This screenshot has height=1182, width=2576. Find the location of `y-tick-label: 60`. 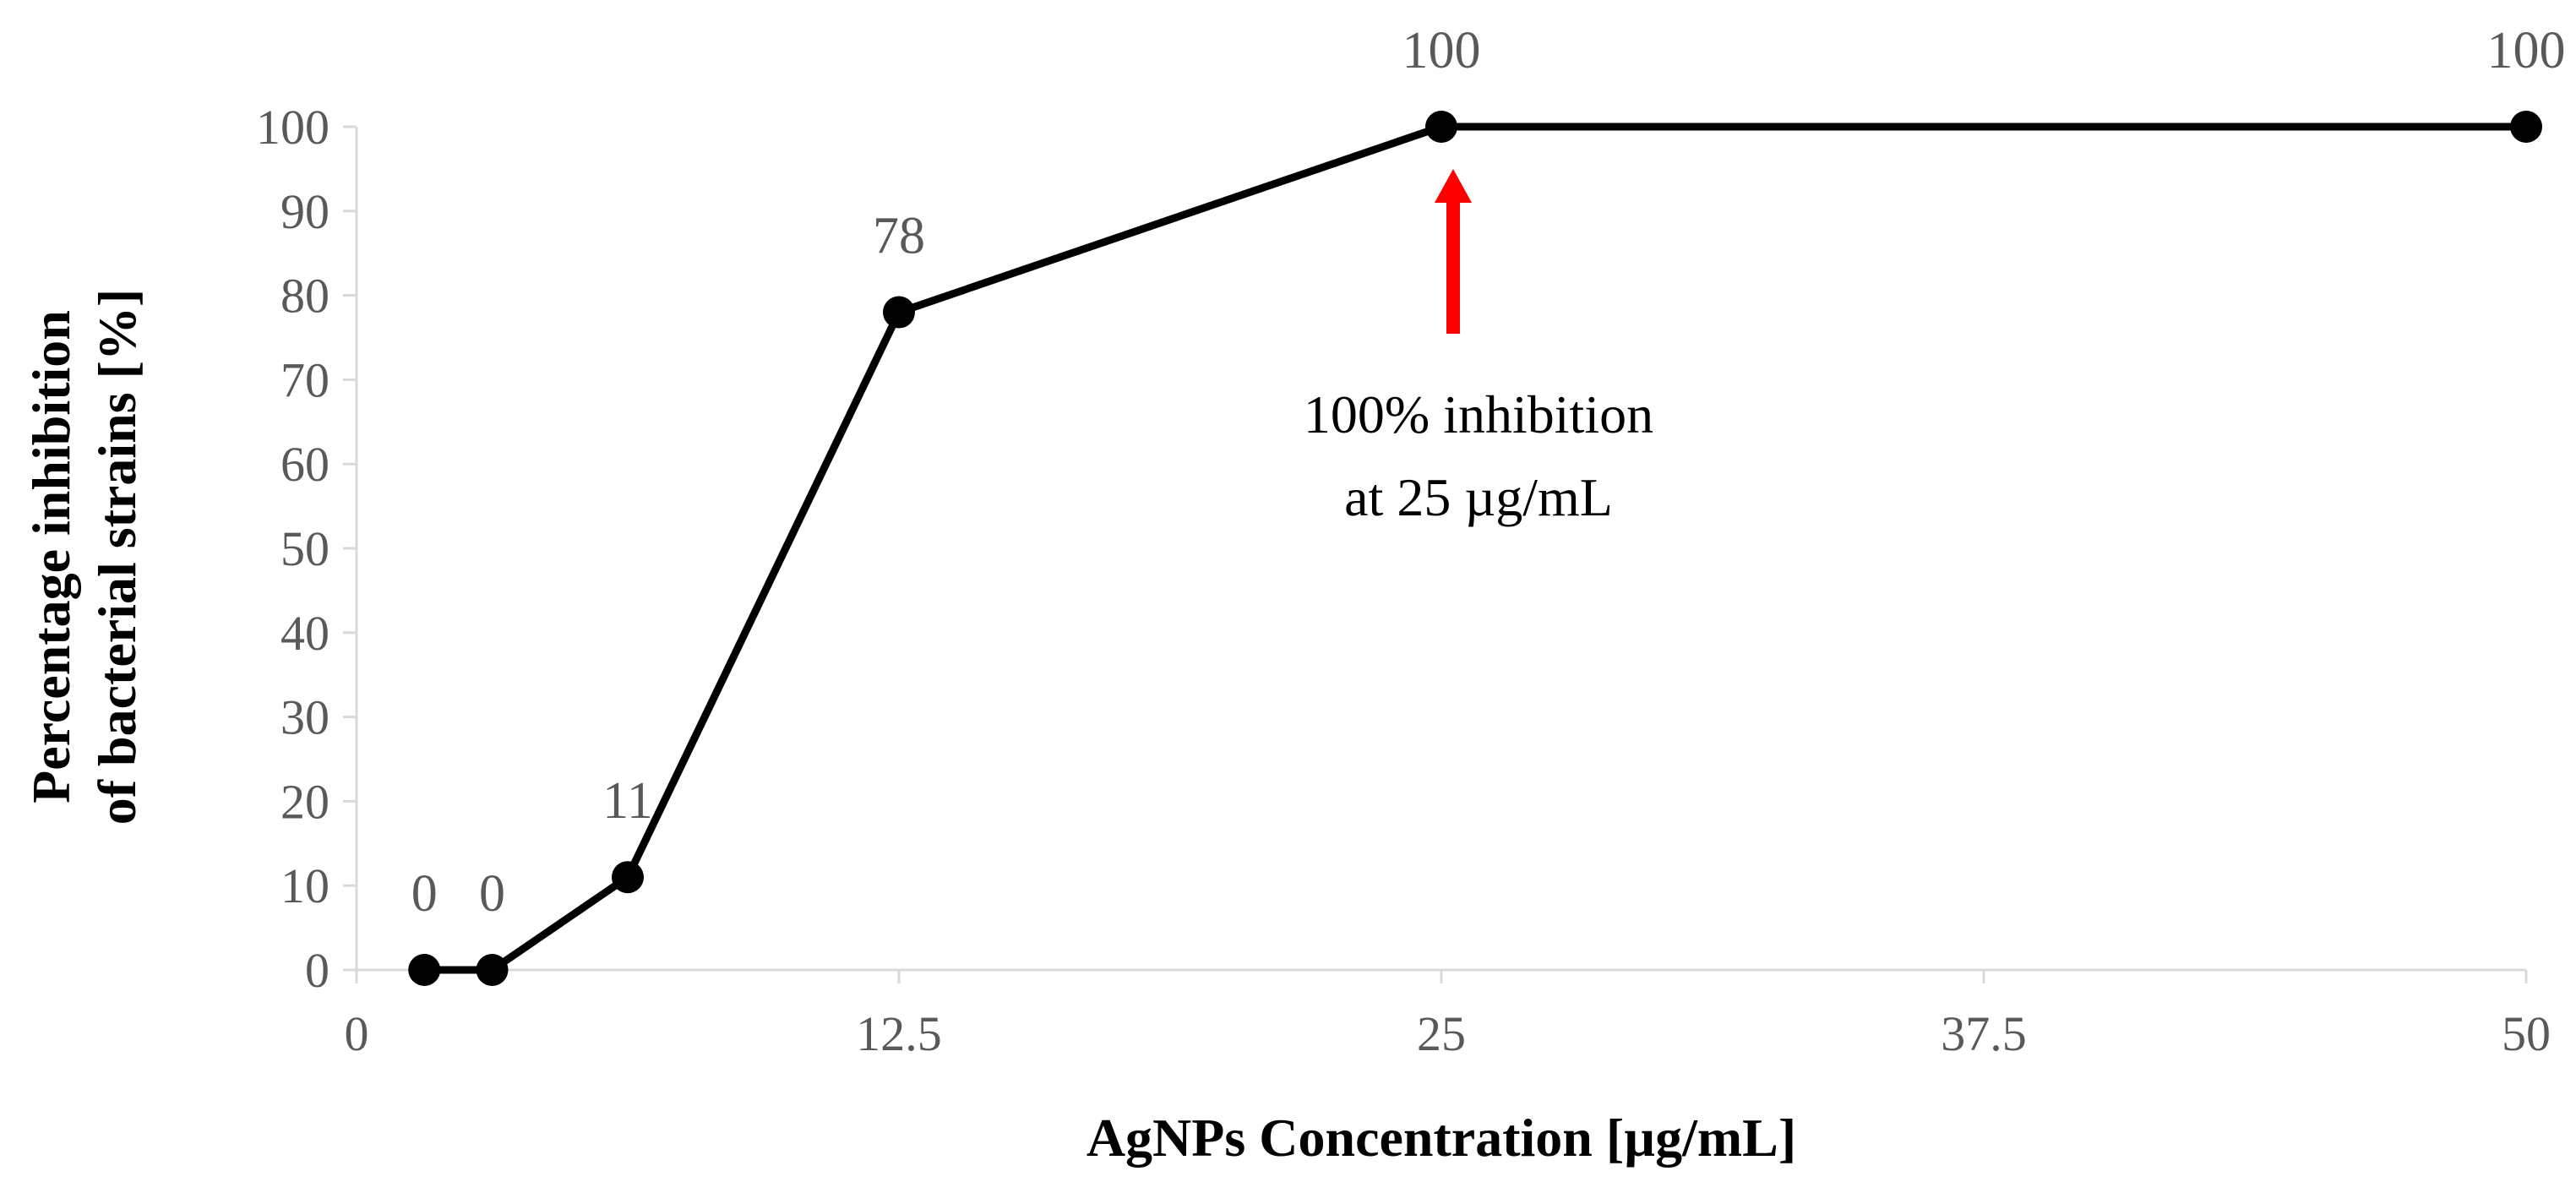

y-tick-label: 60 is located at coordinates (304, 464).